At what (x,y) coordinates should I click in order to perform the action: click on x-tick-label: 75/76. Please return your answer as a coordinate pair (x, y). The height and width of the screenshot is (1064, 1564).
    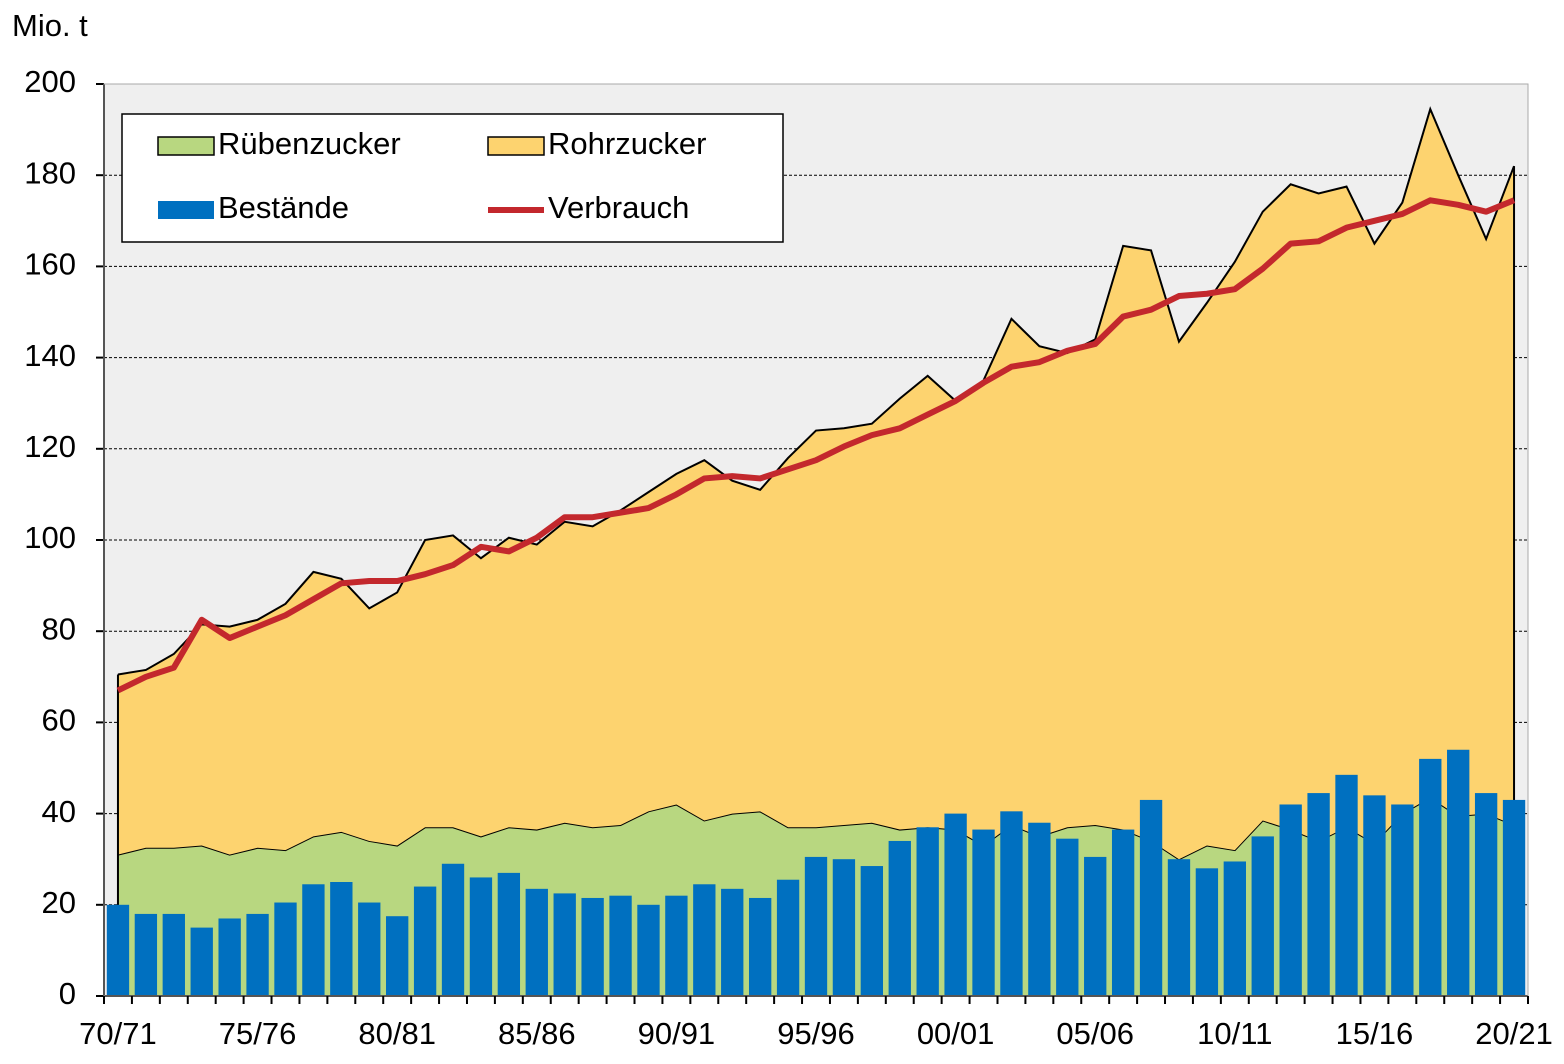
    Looking at the image, I should click on (258, 1033).